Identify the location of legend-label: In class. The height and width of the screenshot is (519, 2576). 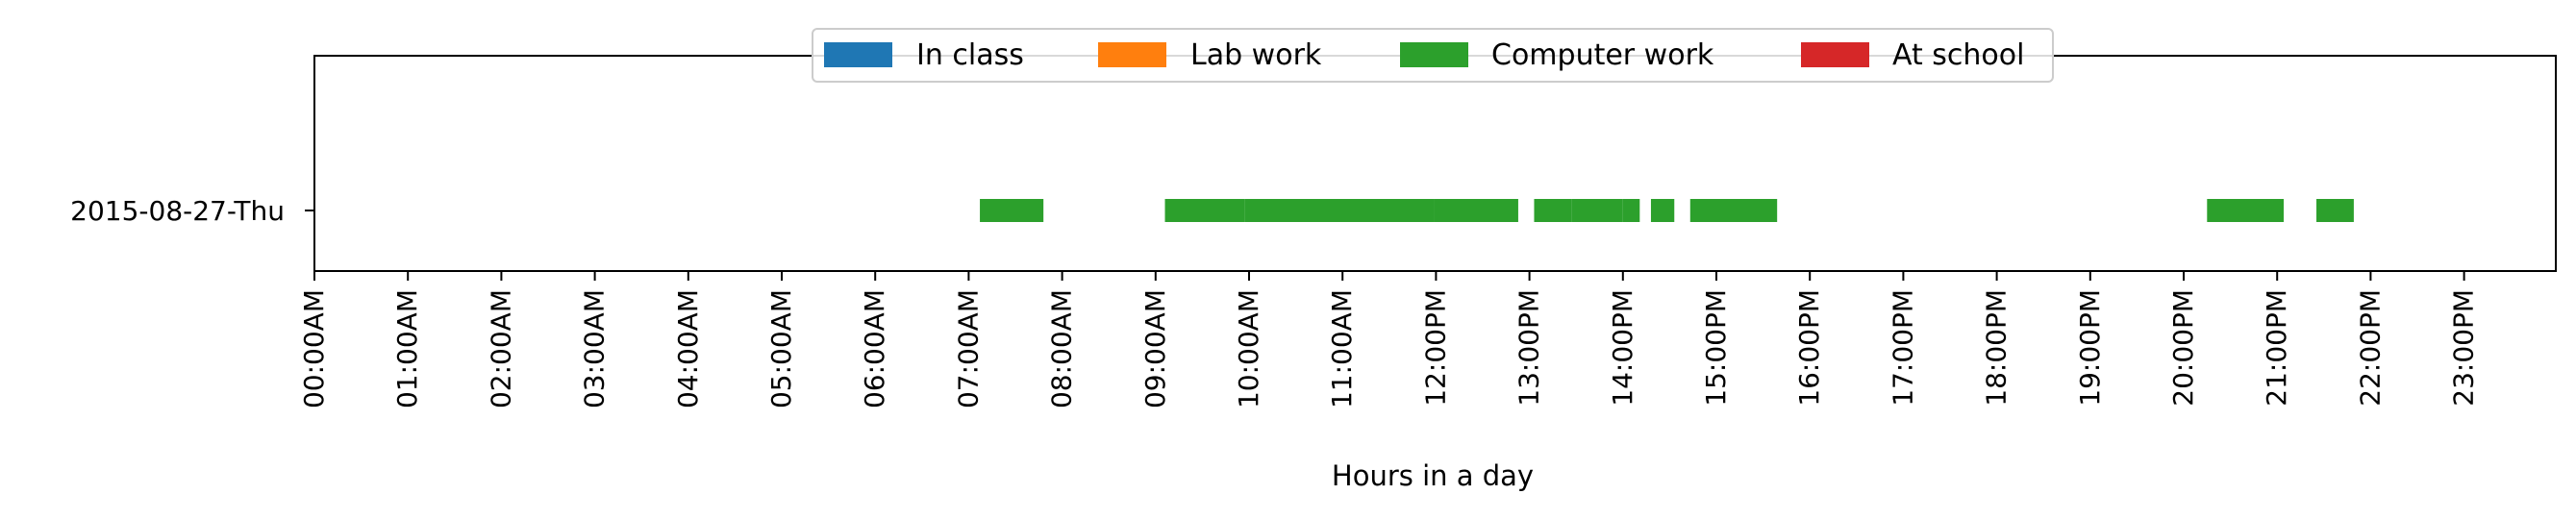
(970, 55).